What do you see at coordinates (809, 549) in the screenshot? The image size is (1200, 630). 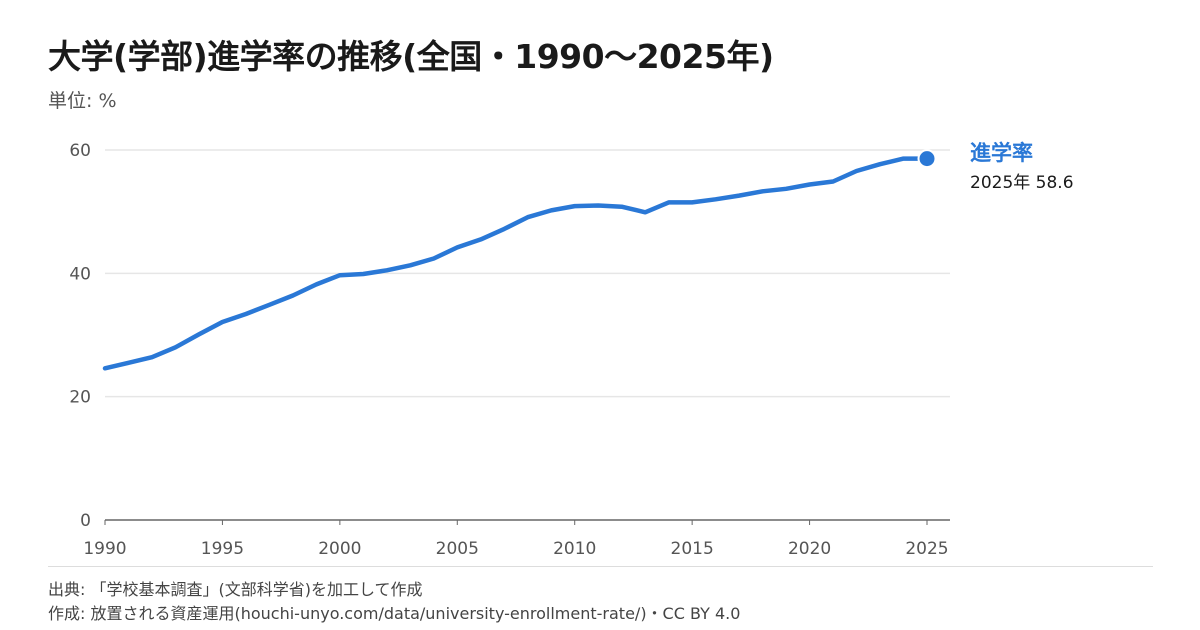 I see `x-tick-label: 2020` at bounding box center [809, 549].